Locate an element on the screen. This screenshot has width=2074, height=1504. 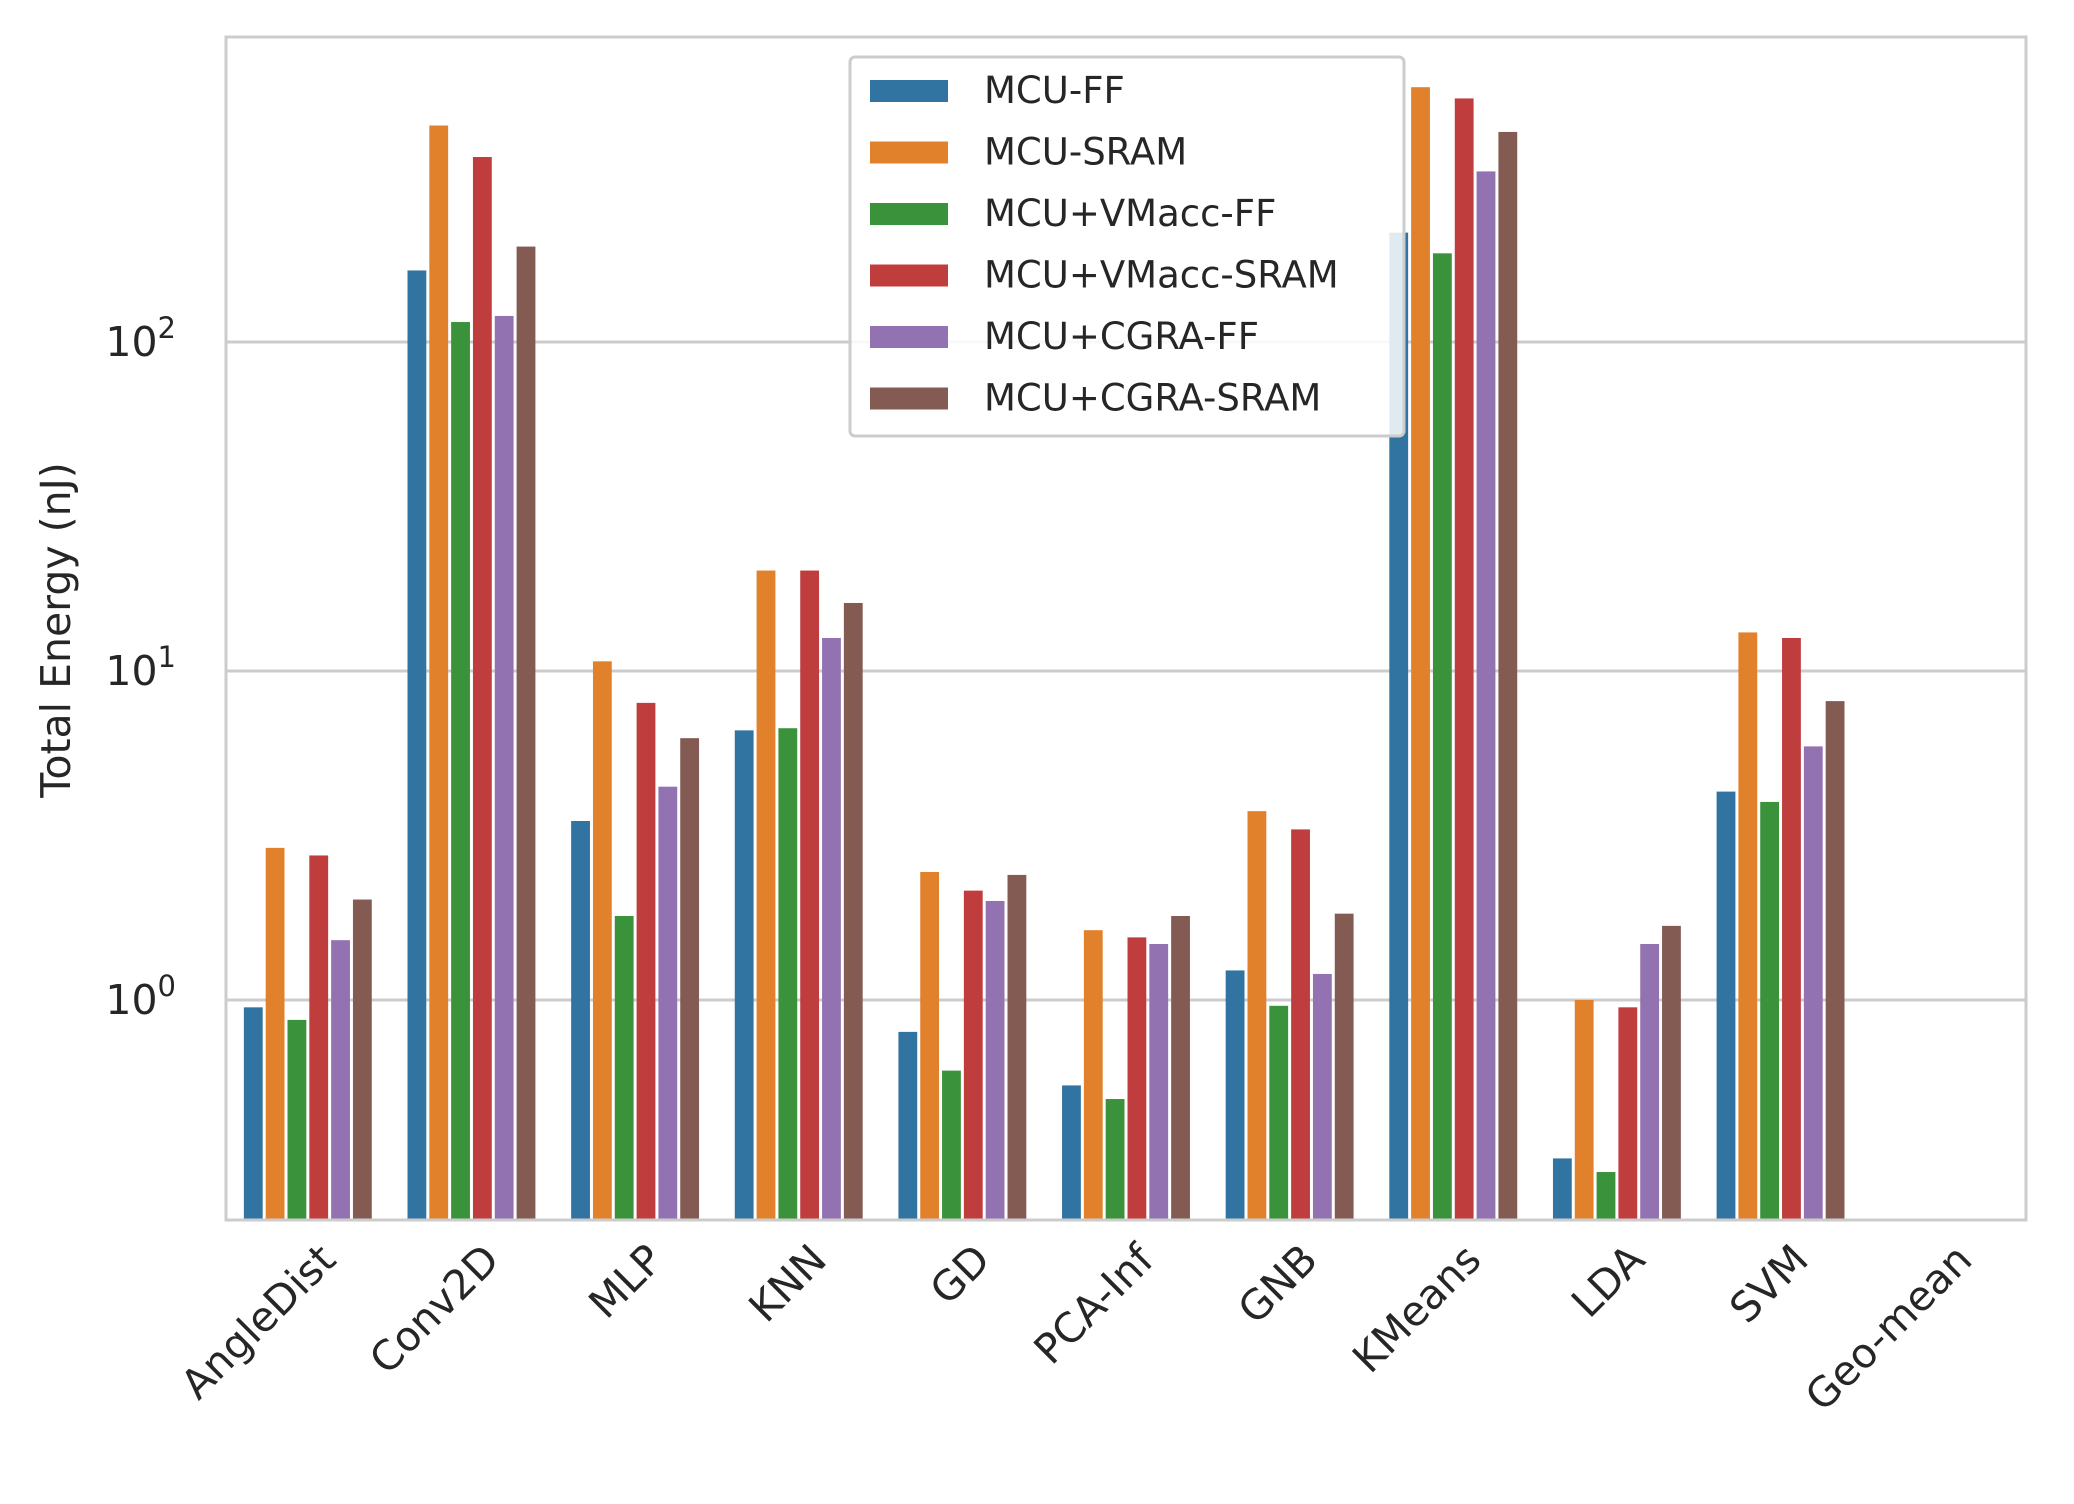
legend-label: MCU+VMacc-FF is located at coordinates (1130, 213).